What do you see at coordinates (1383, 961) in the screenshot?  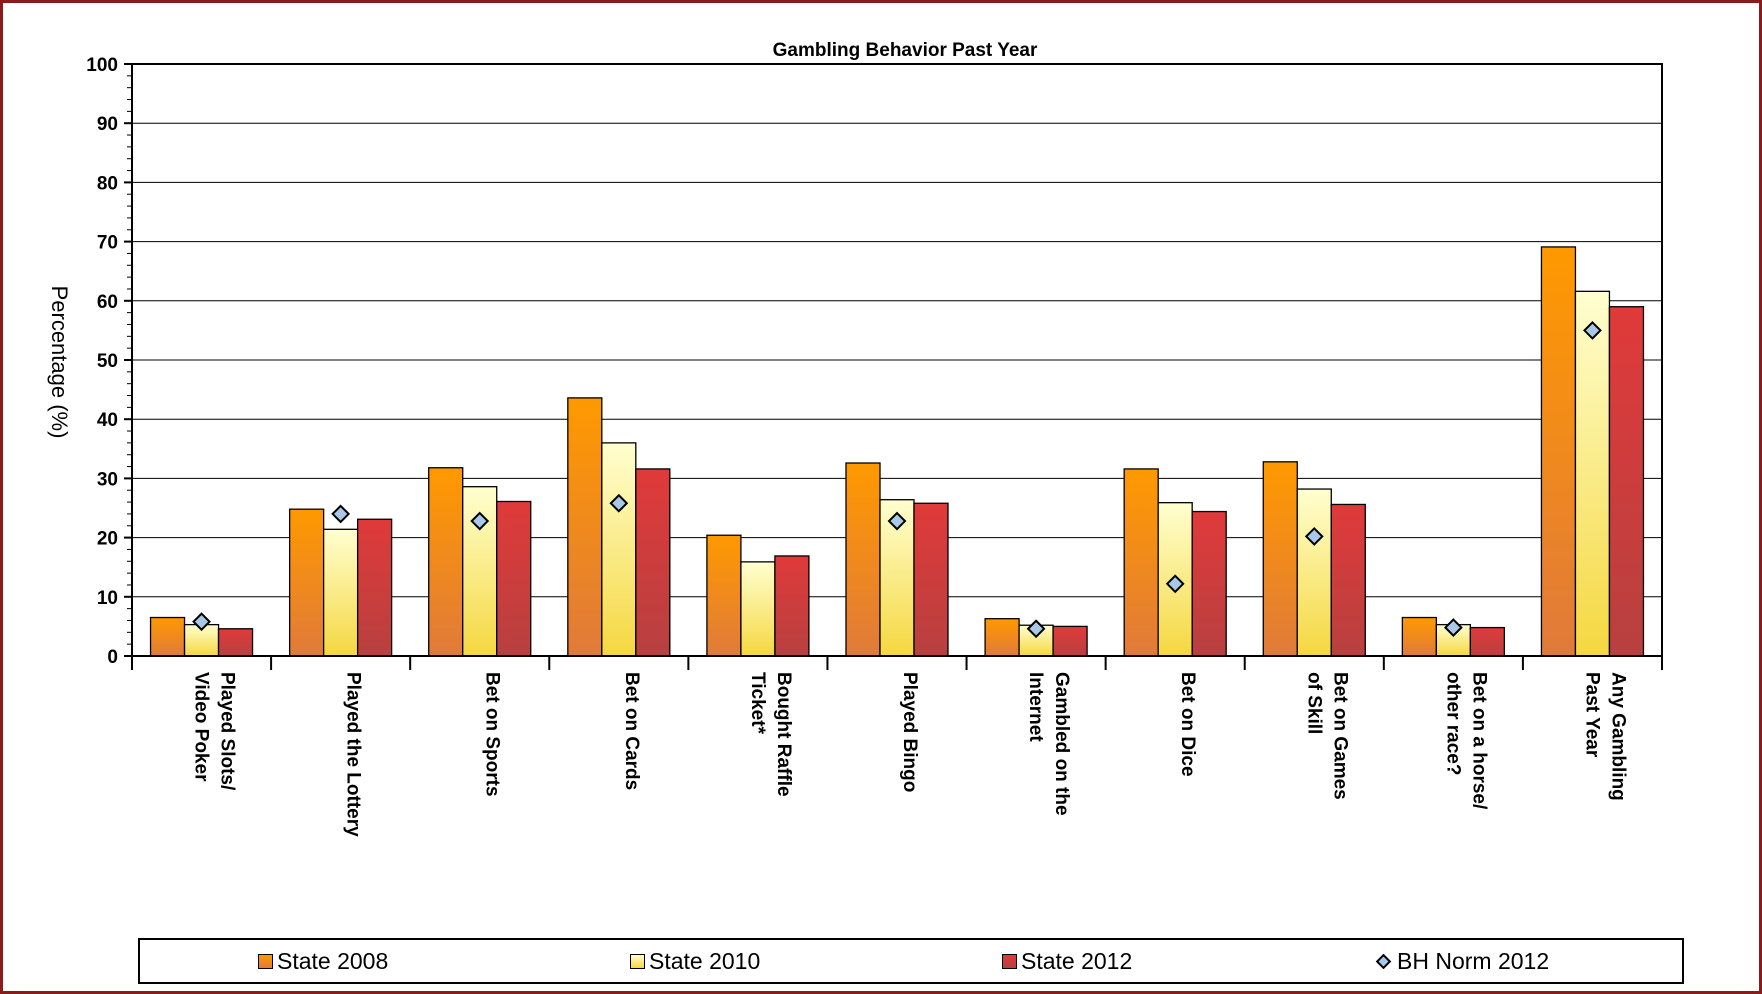 I see `legend-diamond-icon` at bounding box center [1383, 961].